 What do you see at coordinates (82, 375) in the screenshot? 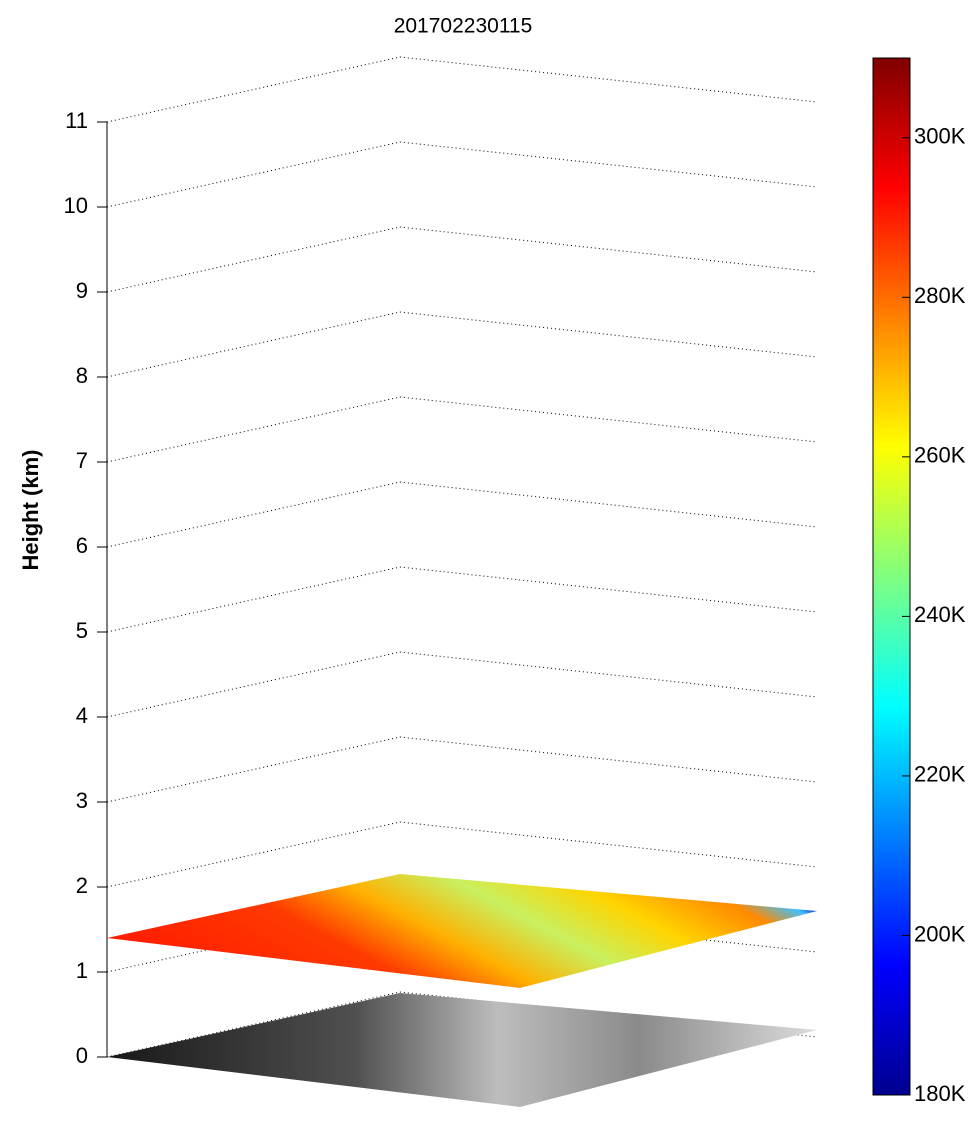
I see `z-tick-label: 8` at bounding box center [82, 375].